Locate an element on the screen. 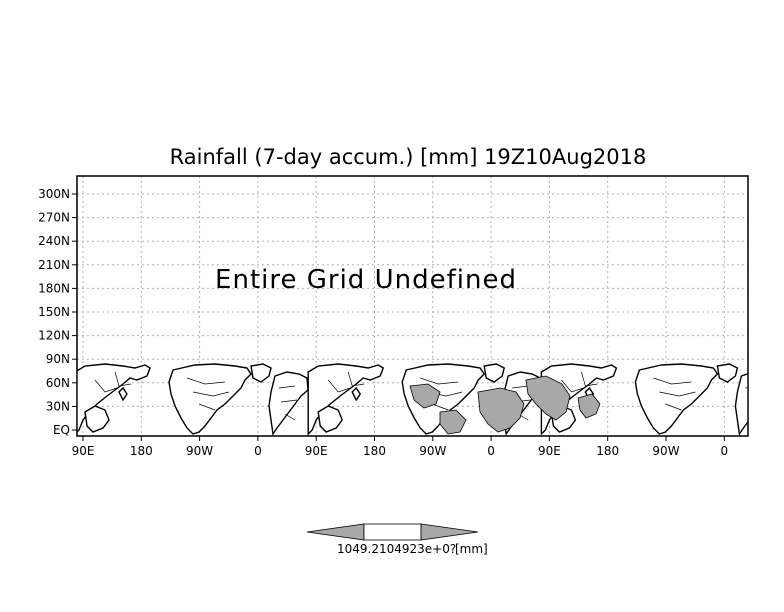  y-tick-label: 180N is located at coordinates (54, 288).